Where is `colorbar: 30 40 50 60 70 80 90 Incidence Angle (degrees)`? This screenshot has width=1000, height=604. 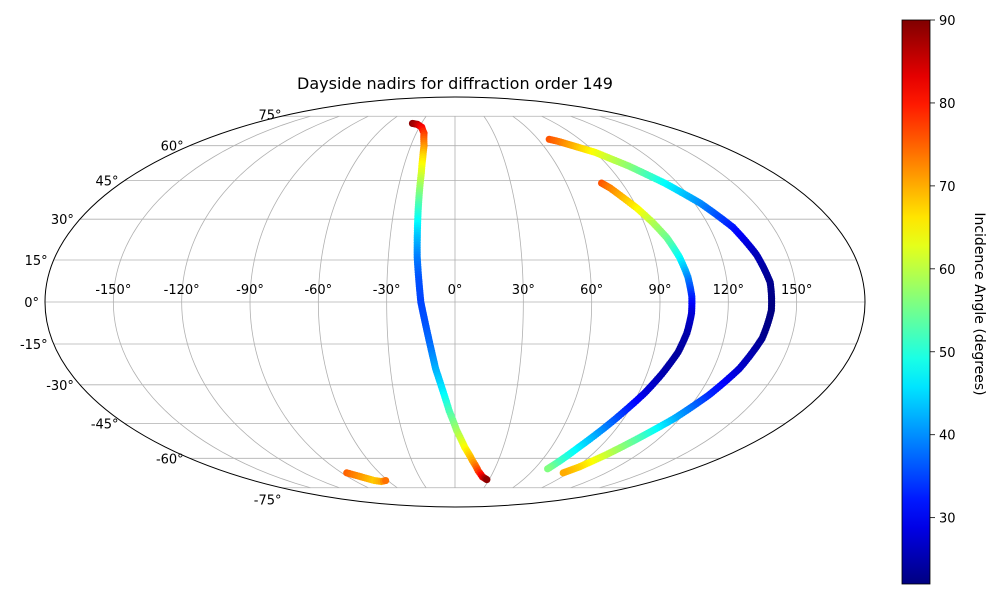
colorbar: 30 40 50 60 70 80 90 Incidence Angle (degrees) is located at coordinates (944, 299).